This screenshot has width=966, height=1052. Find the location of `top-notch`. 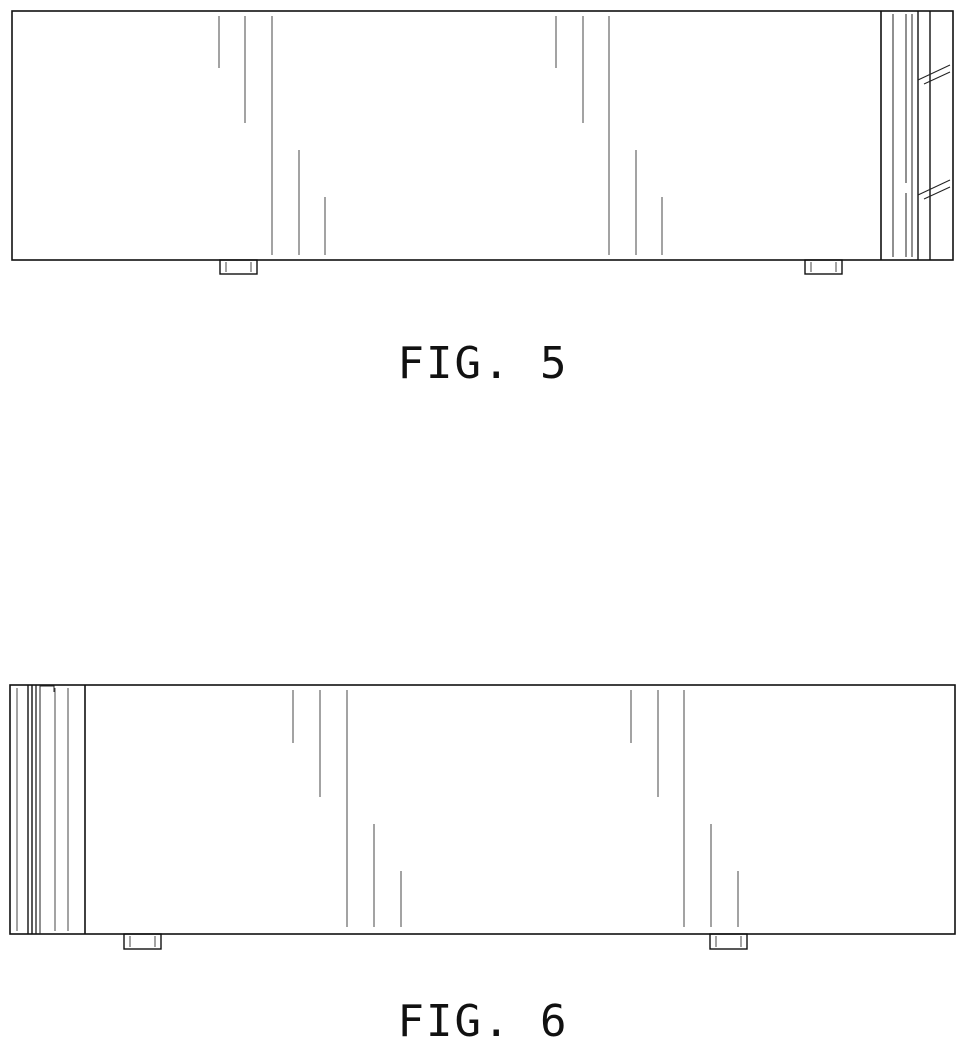

top-notch is located at coordinates (47, 689).